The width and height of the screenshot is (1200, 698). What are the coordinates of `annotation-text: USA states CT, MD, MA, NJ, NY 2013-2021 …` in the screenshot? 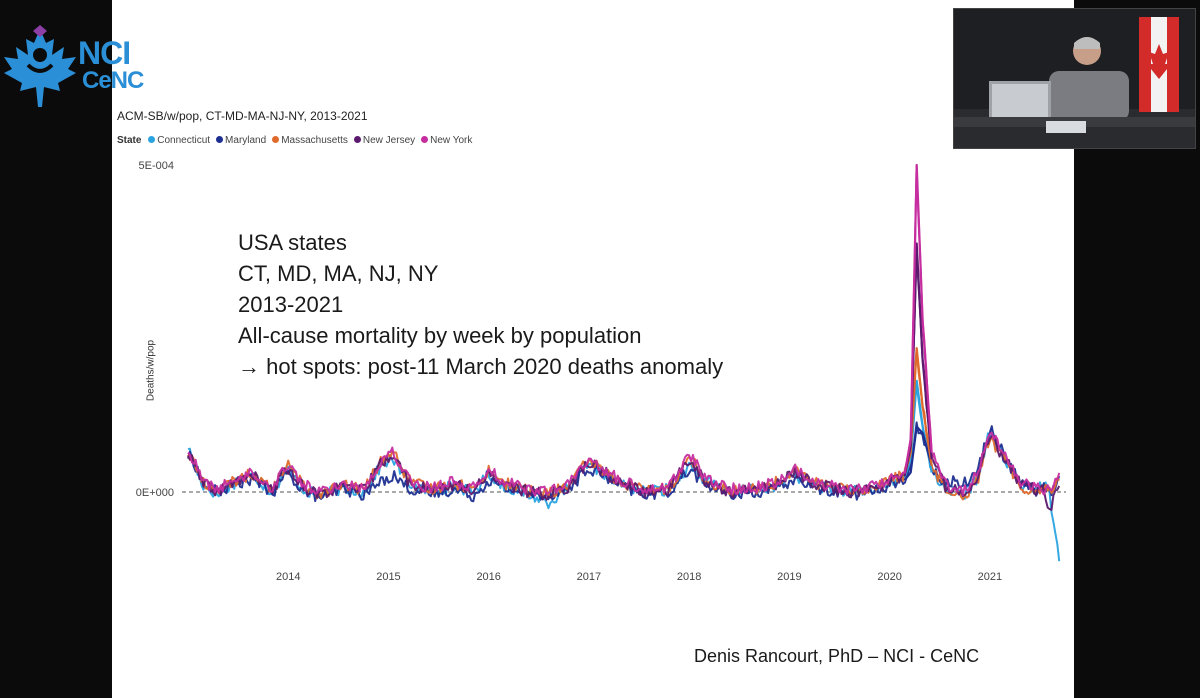 It's located at (480, 304).